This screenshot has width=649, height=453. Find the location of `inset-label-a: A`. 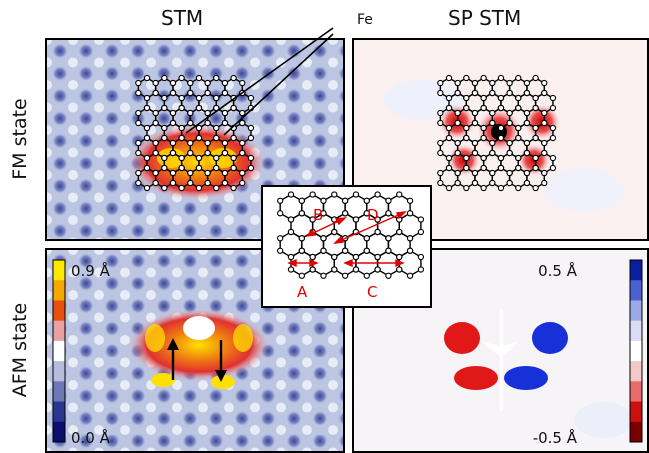

inset-label-a: A is located at coordinates (302, 292).